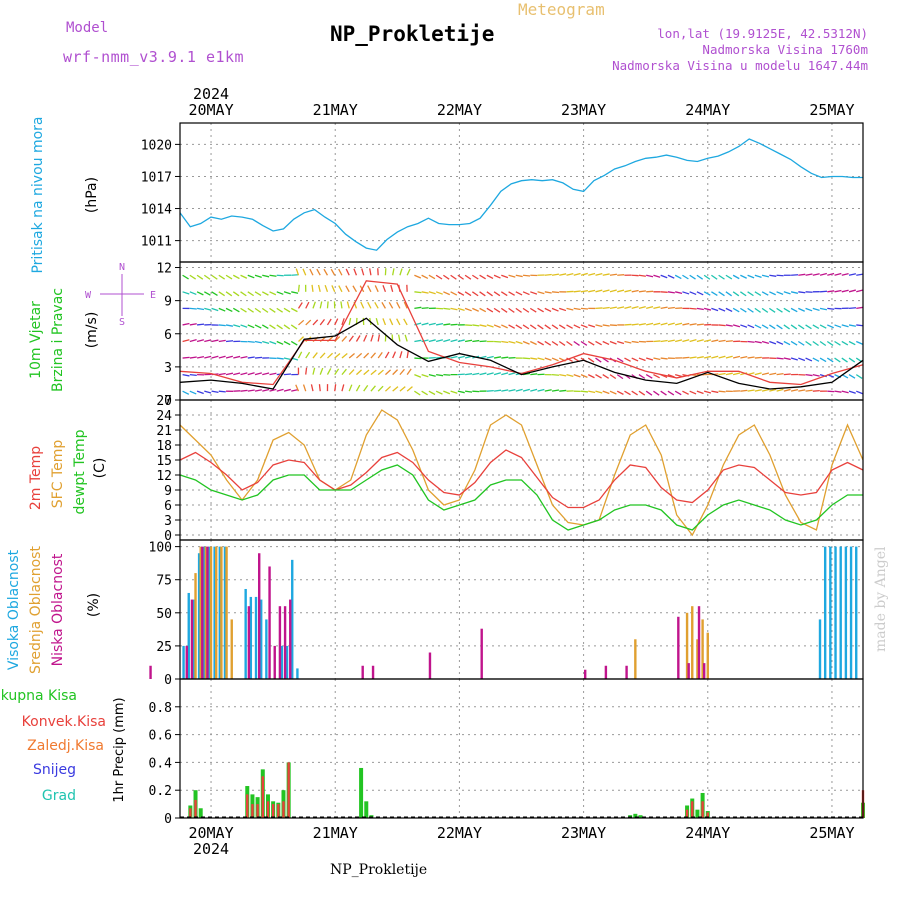 The height and width of the screenshot is (900, 900). Describe the element at coordinates (122, 267) in the screenshot. I see `compass-north: N` at that location.